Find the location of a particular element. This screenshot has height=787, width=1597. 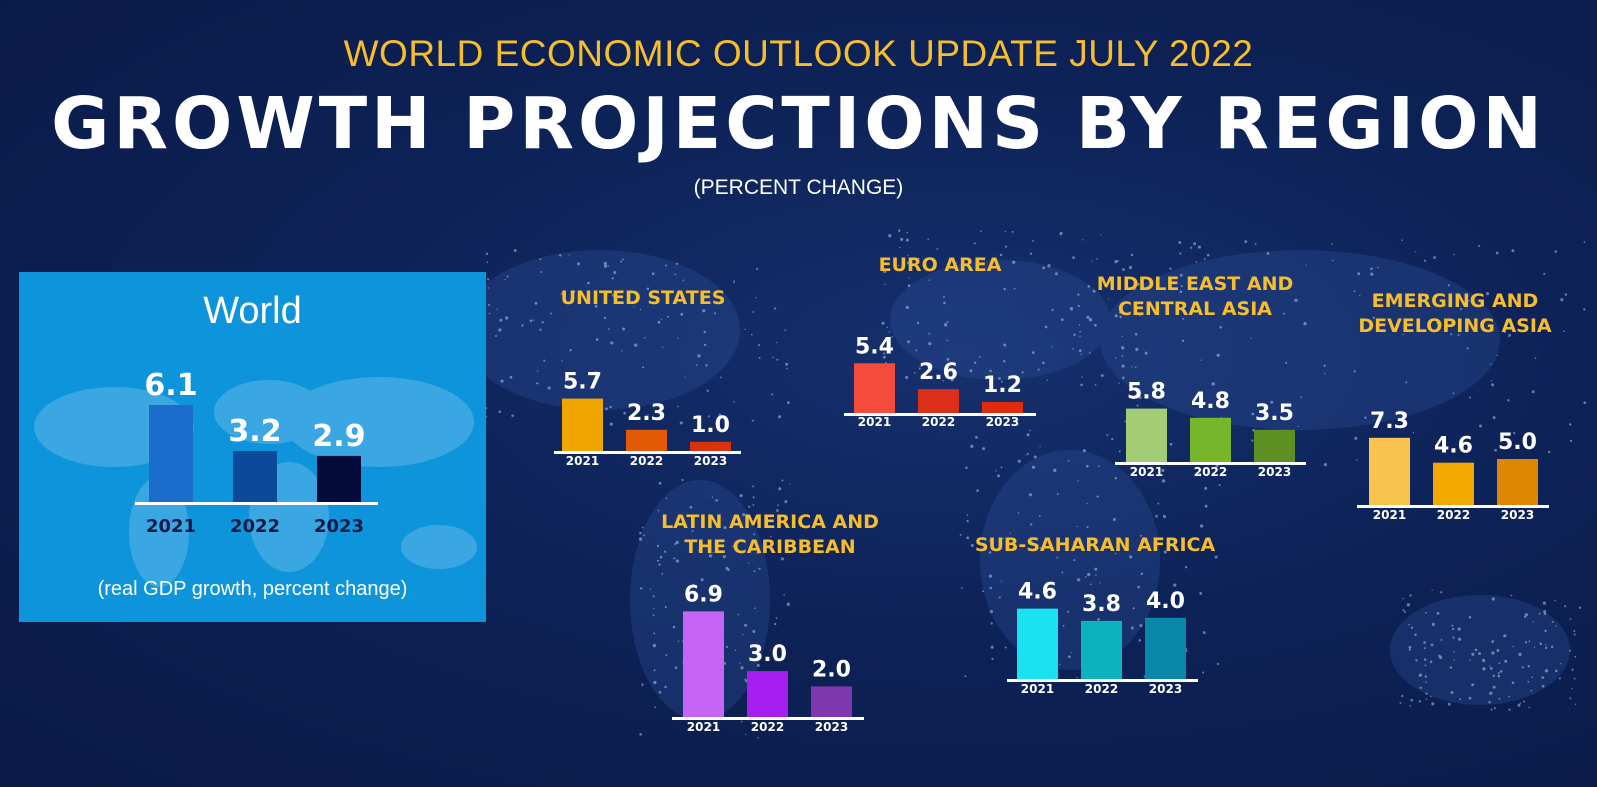

world-bar-2023 is located at coordinates (339, 478).